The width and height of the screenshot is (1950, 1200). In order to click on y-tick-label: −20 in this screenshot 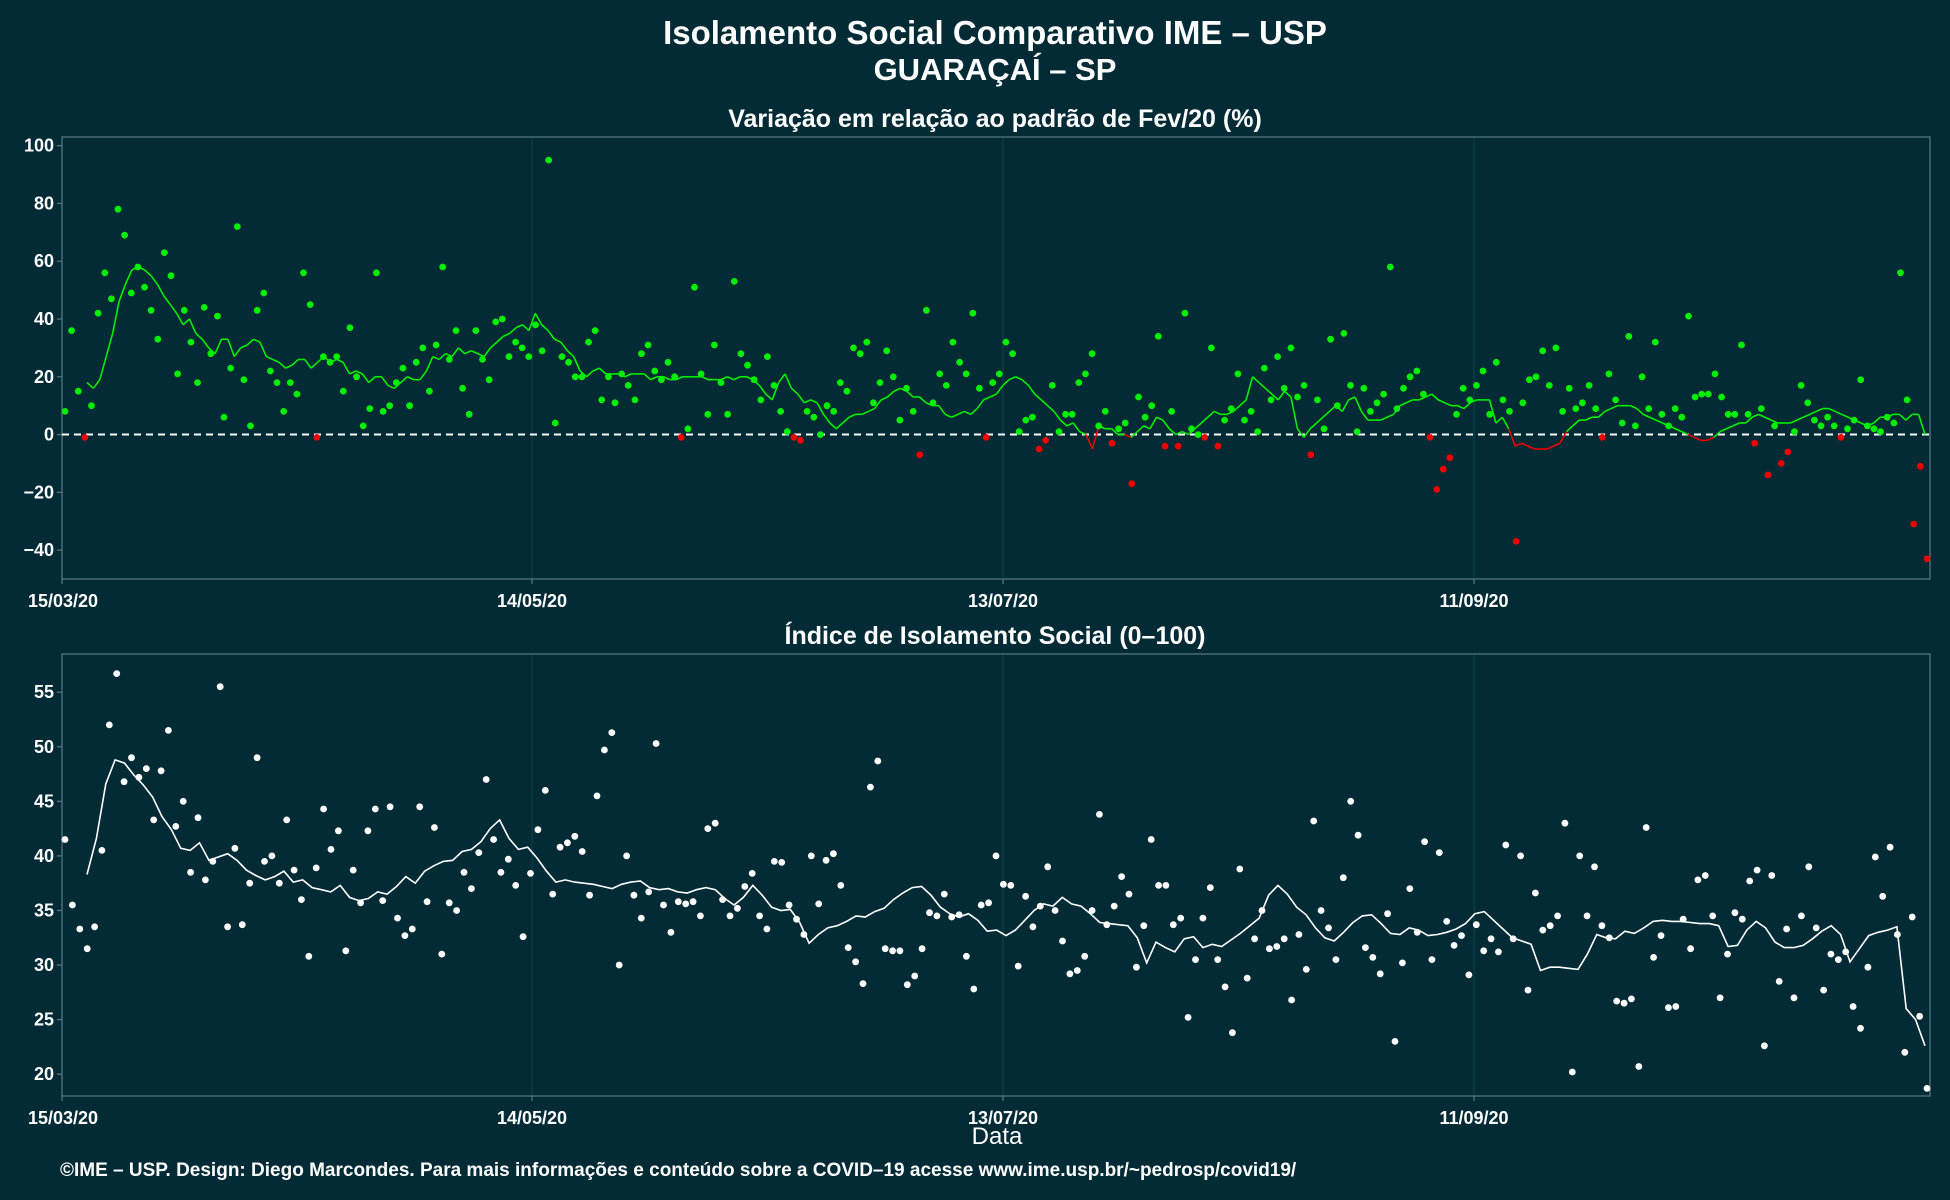, I will do `click(38, 492)`.